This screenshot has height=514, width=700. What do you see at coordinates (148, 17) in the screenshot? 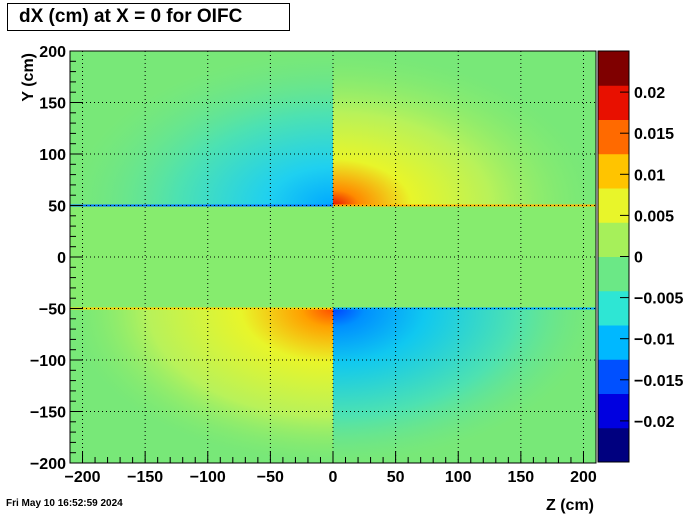
I see `chart-title: dX (cm) at X = 0 for OIFC` at bounding box center [148, 17].